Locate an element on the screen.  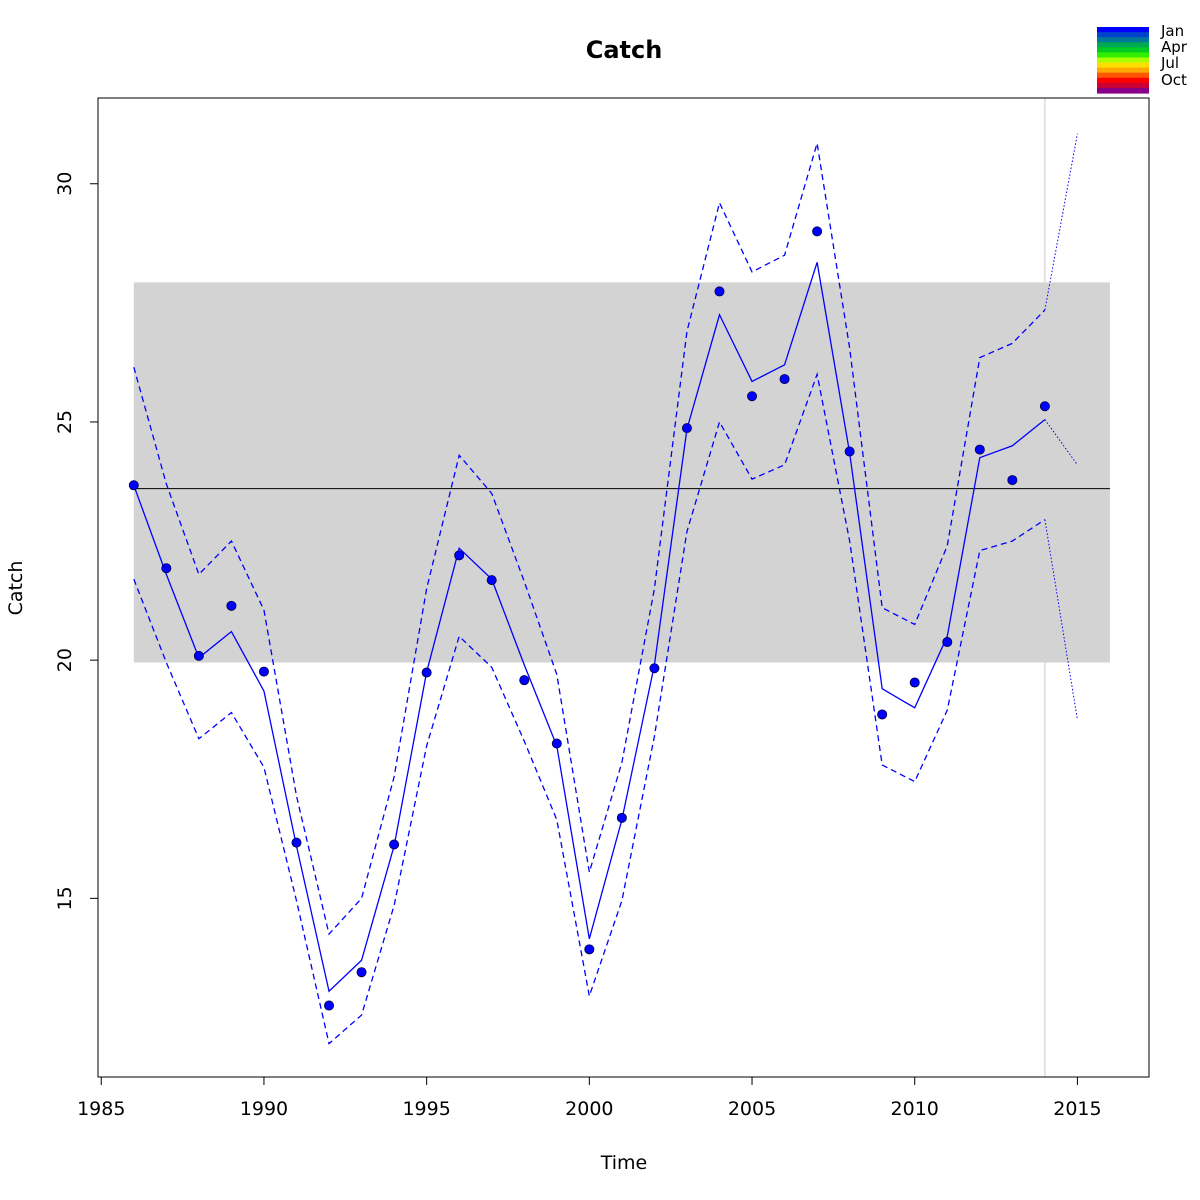
y-axis-label: Catch is located at coordinates (16, 588).